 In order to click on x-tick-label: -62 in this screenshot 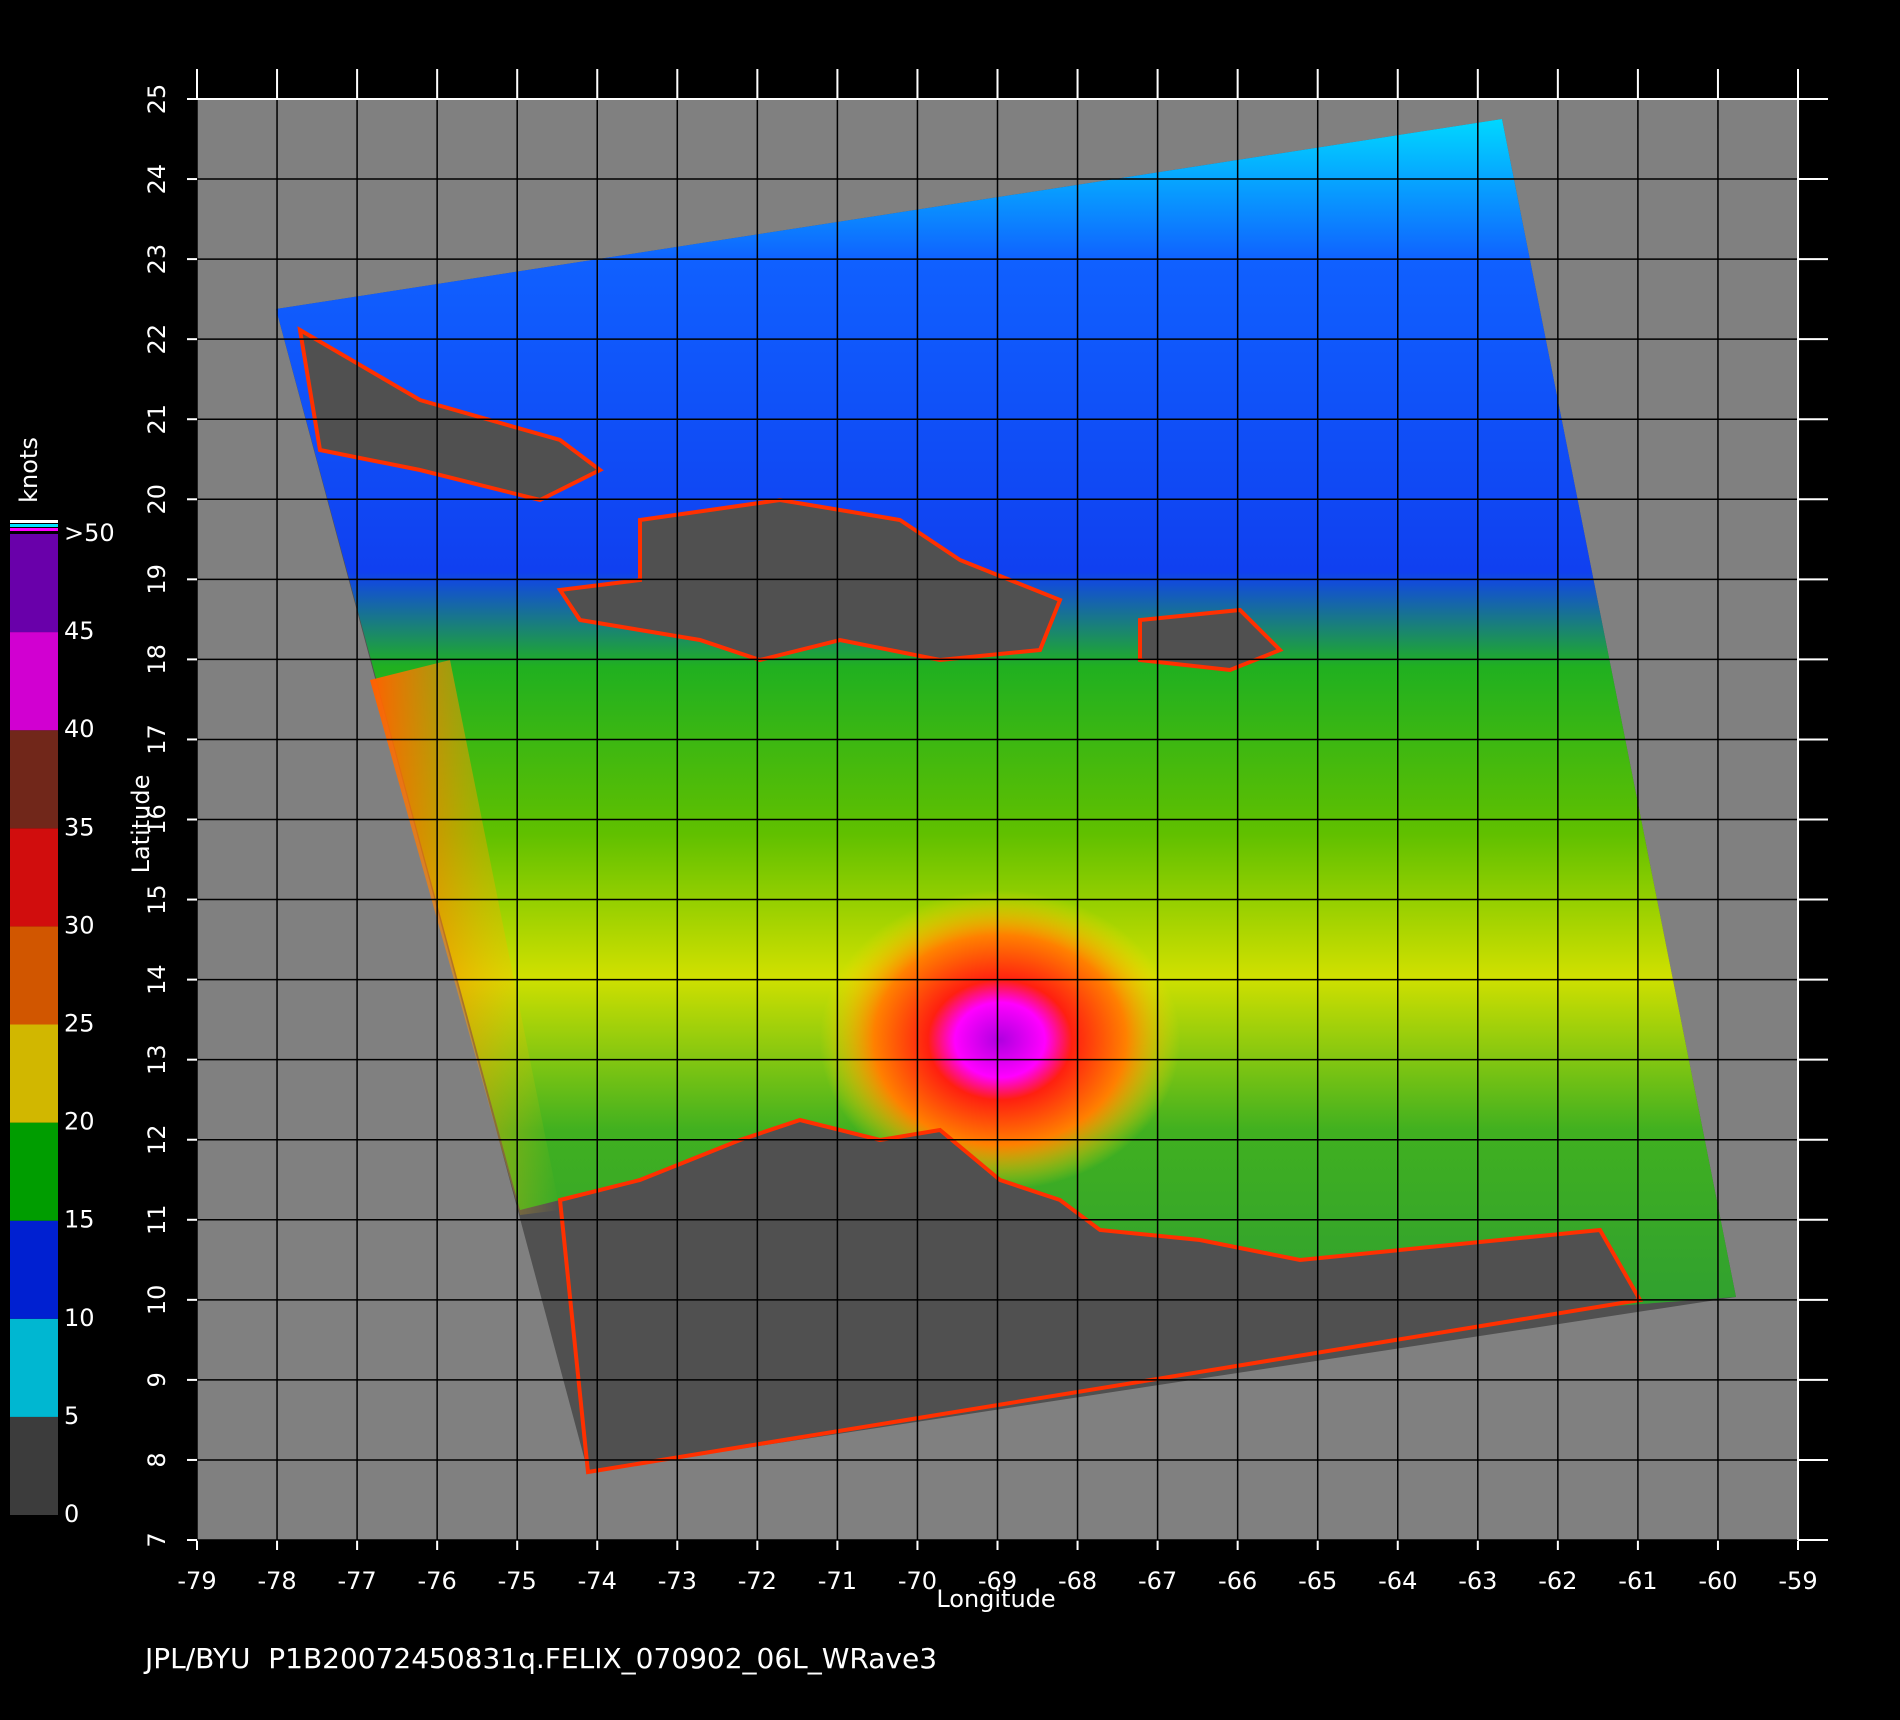, I will do `click(1557, 1581)`.